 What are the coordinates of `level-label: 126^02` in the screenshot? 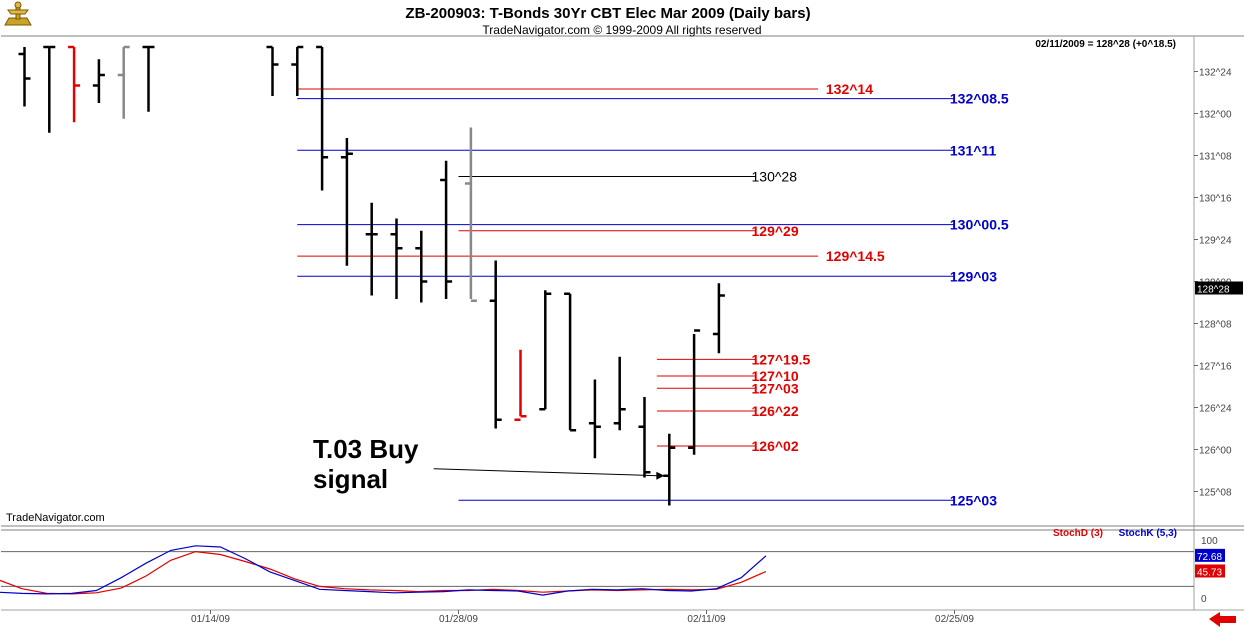 It's located at (775, 446).